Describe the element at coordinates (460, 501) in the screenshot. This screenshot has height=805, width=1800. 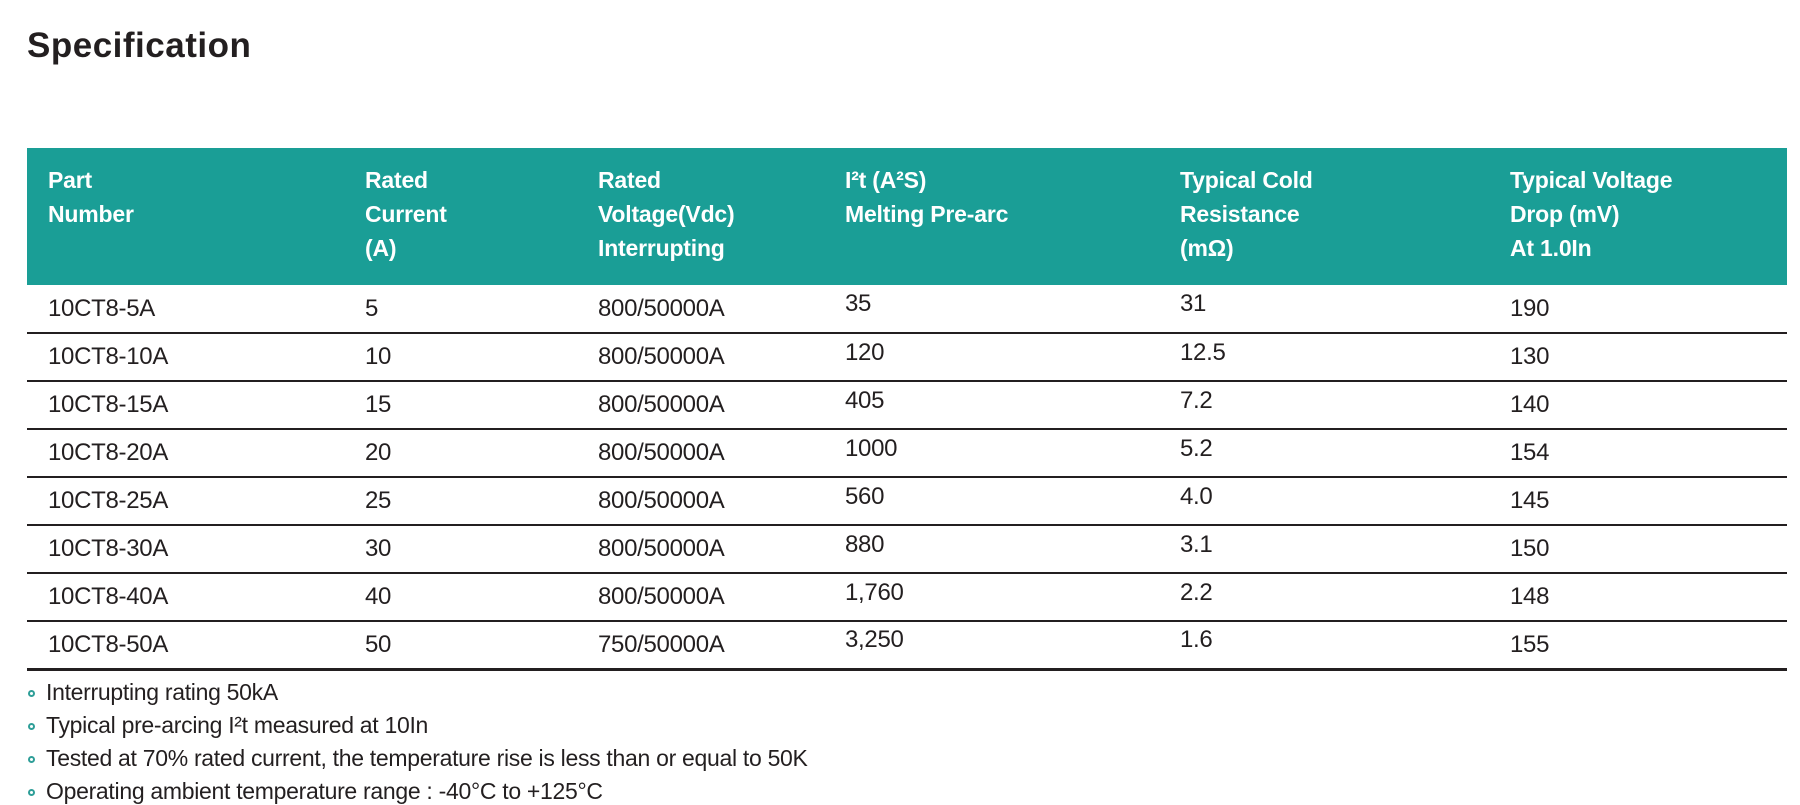
I see `cell-rated-current: 25` at that location.